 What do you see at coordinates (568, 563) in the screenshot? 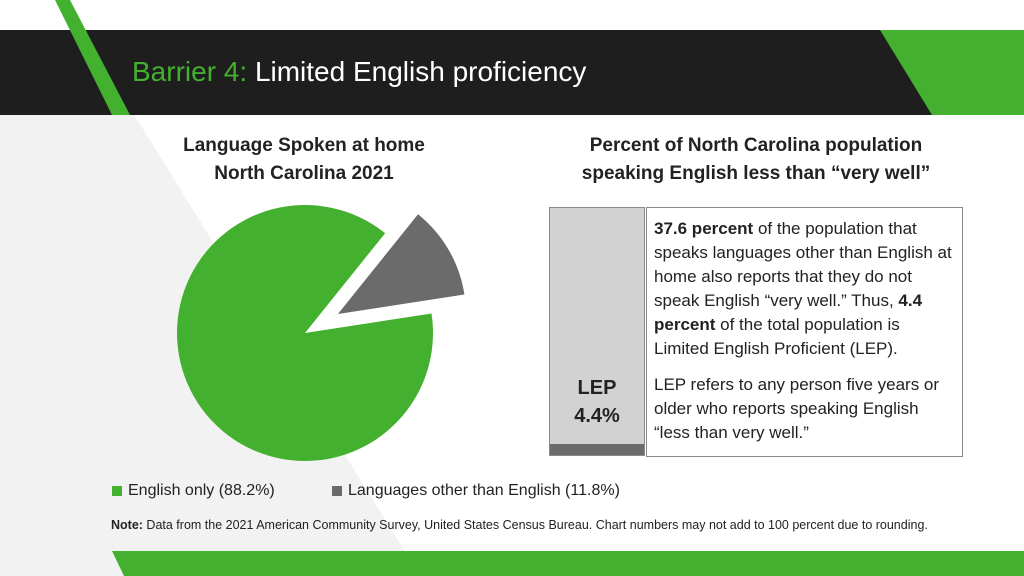
I see `footer-green-bar` at bounding box center [568, 563].